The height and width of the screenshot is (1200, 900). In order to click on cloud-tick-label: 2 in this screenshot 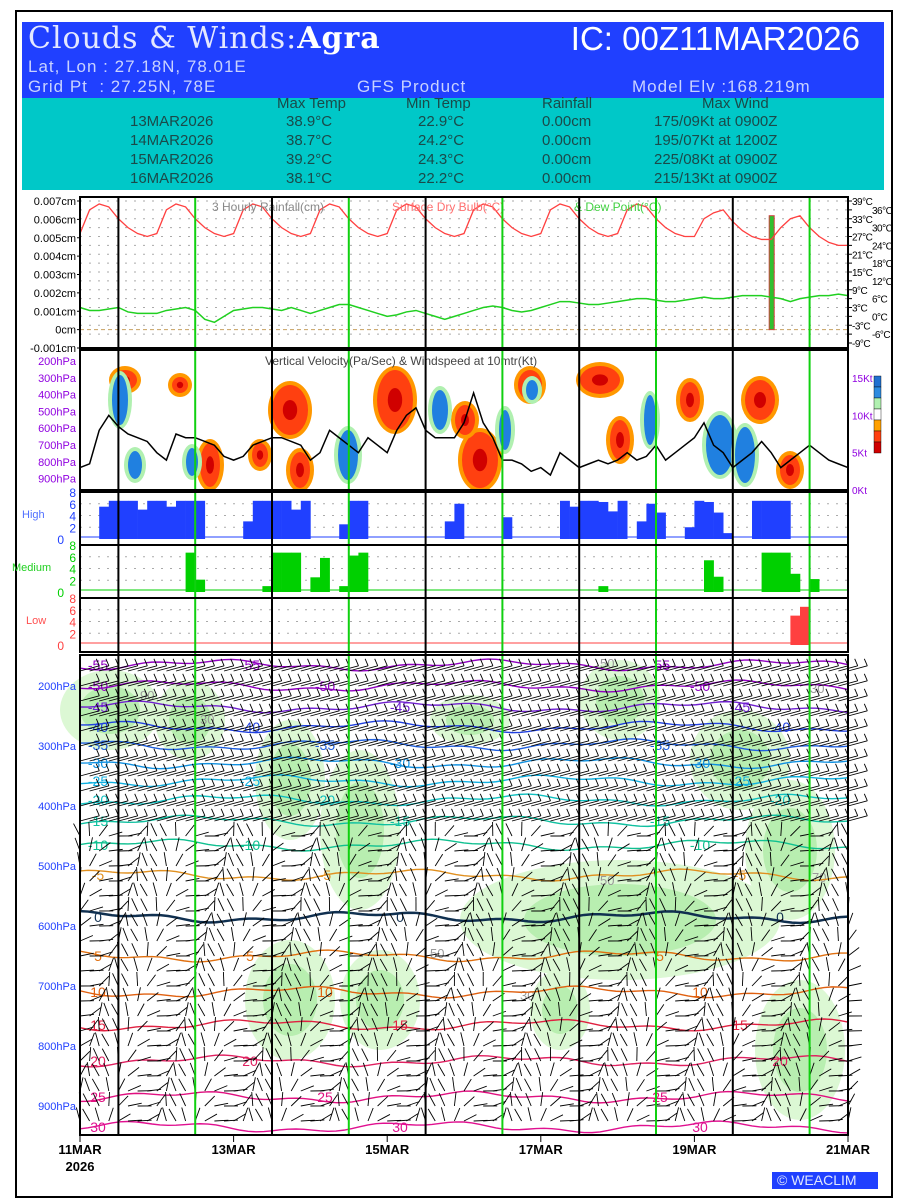, I will do `click(72, 528)`.